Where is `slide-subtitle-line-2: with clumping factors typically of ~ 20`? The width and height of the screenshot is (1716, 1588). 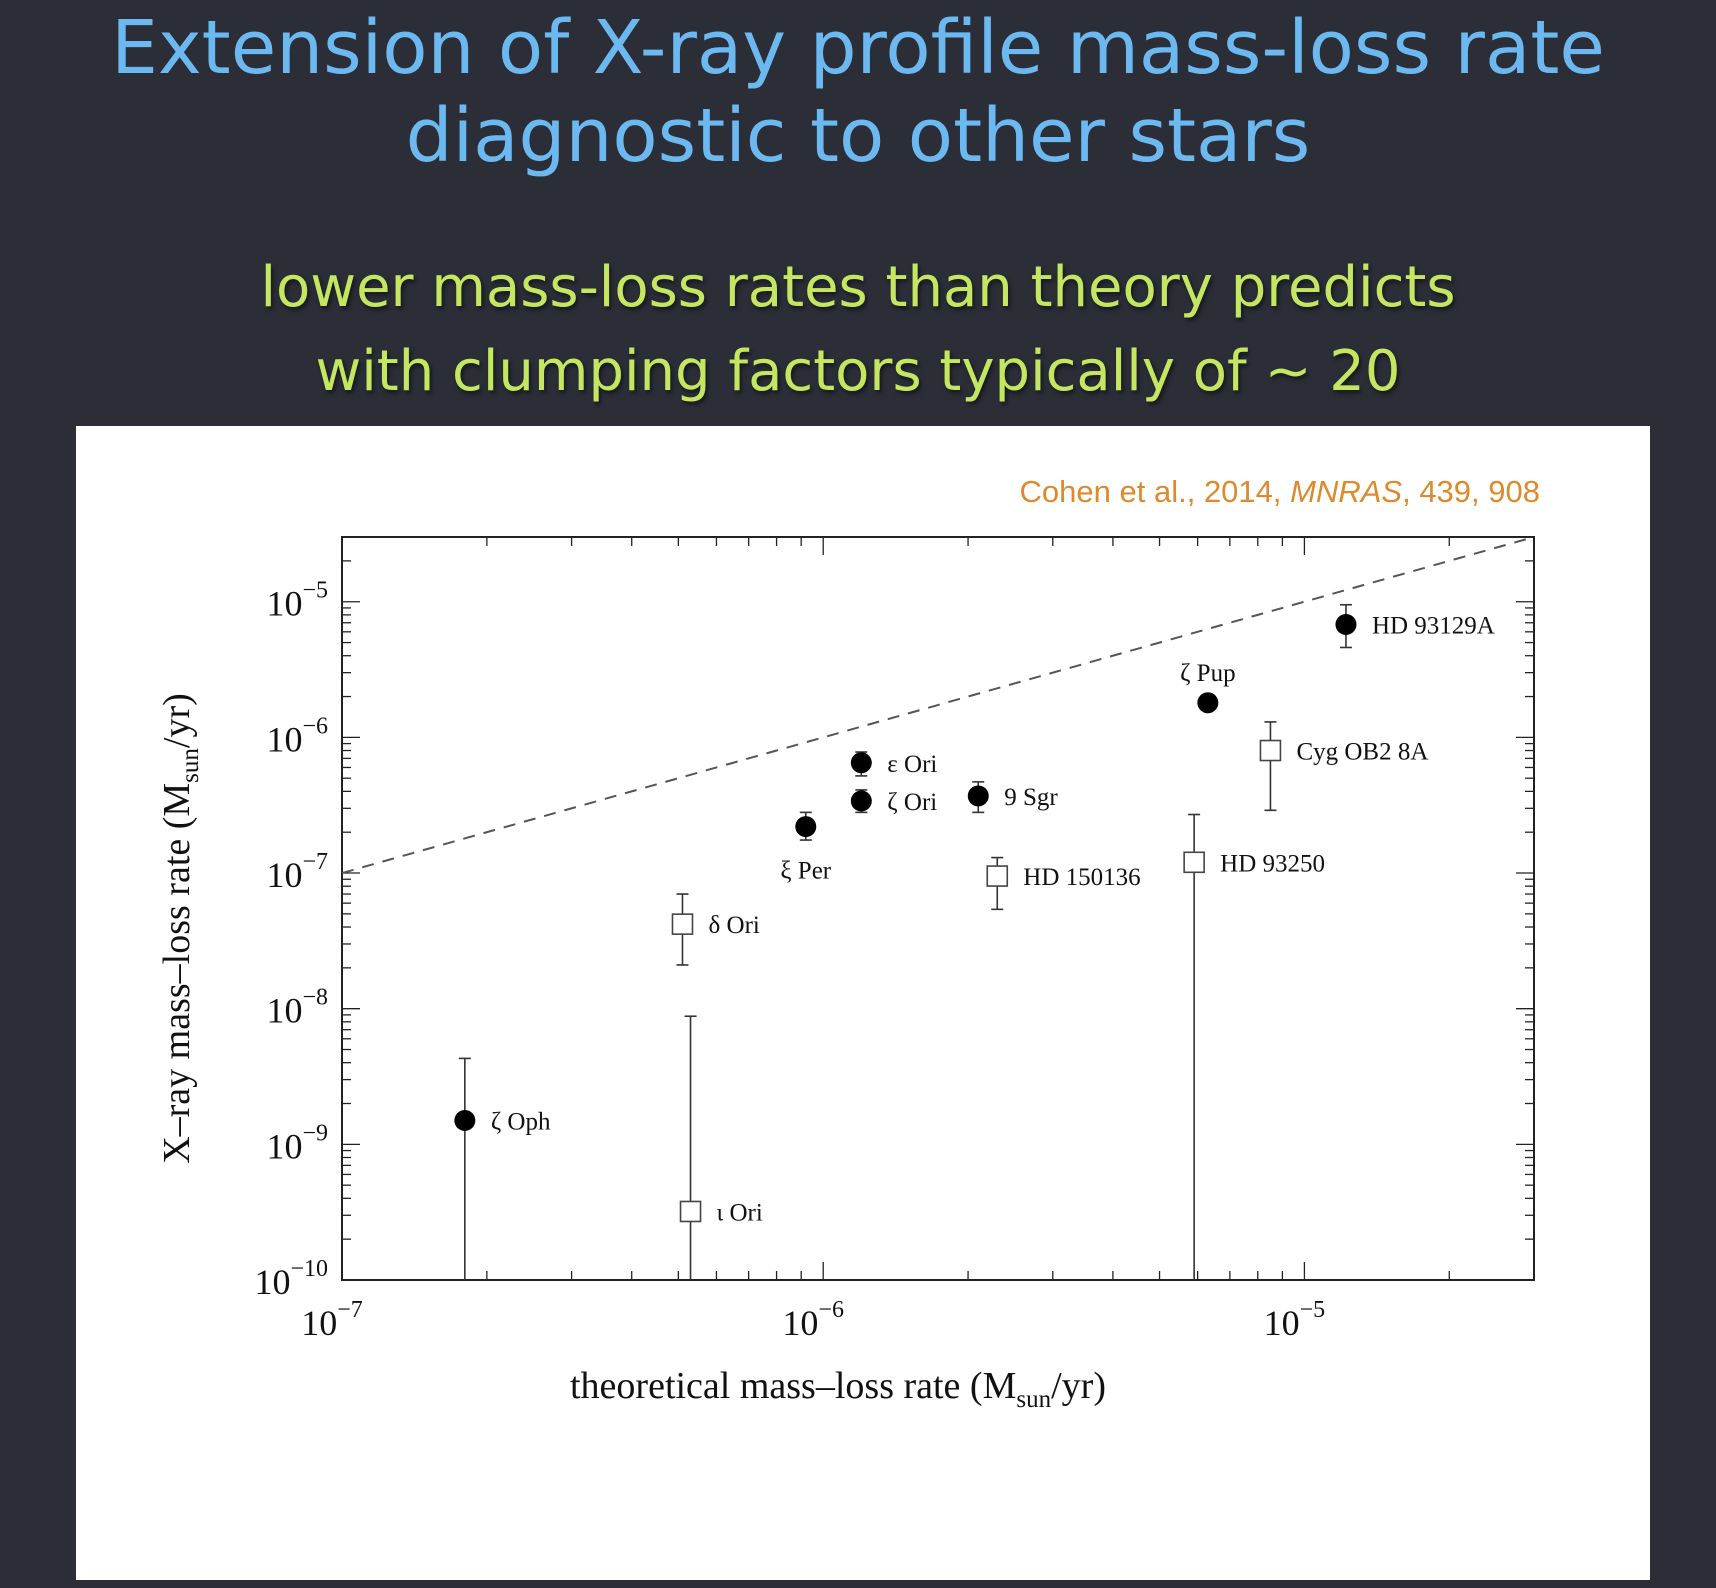
slide-subtitle-line-2: with clumping factors typically of ~ 20 is located at coordinates (858, 371).